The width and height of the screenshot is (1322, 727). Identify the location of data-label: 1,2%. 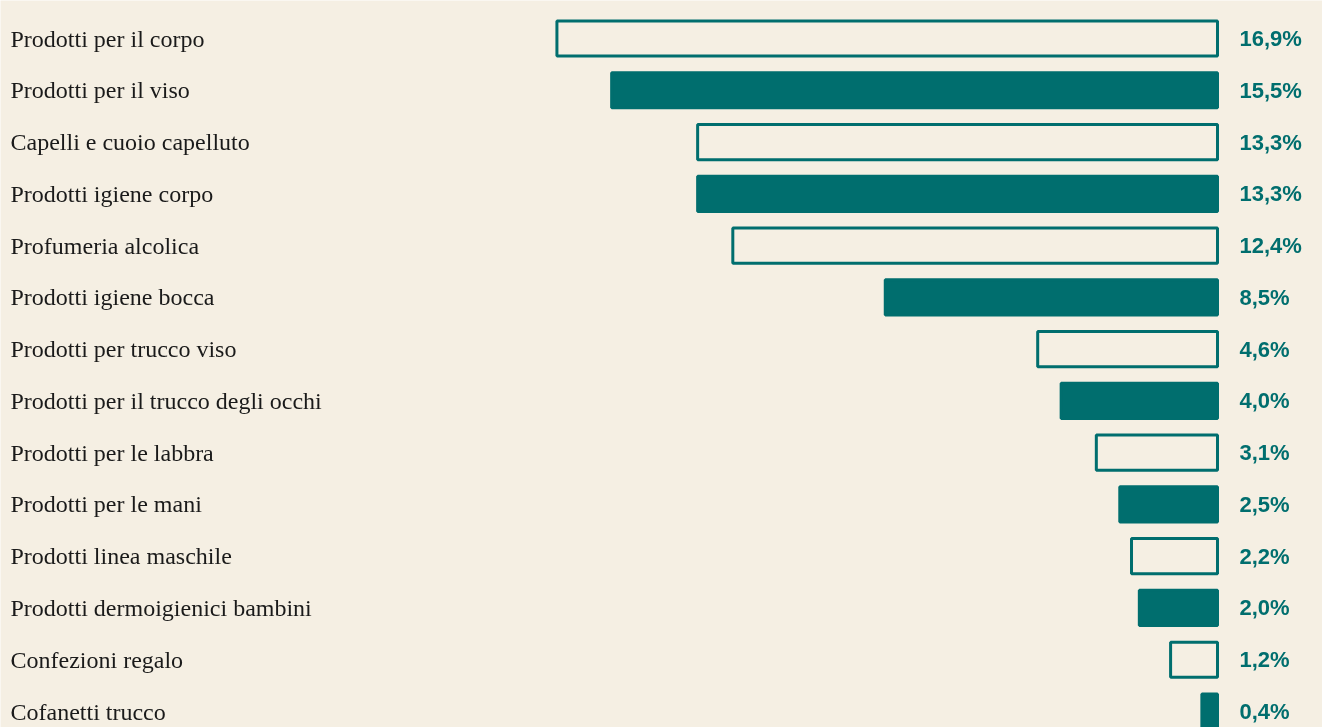
(1264, 660).